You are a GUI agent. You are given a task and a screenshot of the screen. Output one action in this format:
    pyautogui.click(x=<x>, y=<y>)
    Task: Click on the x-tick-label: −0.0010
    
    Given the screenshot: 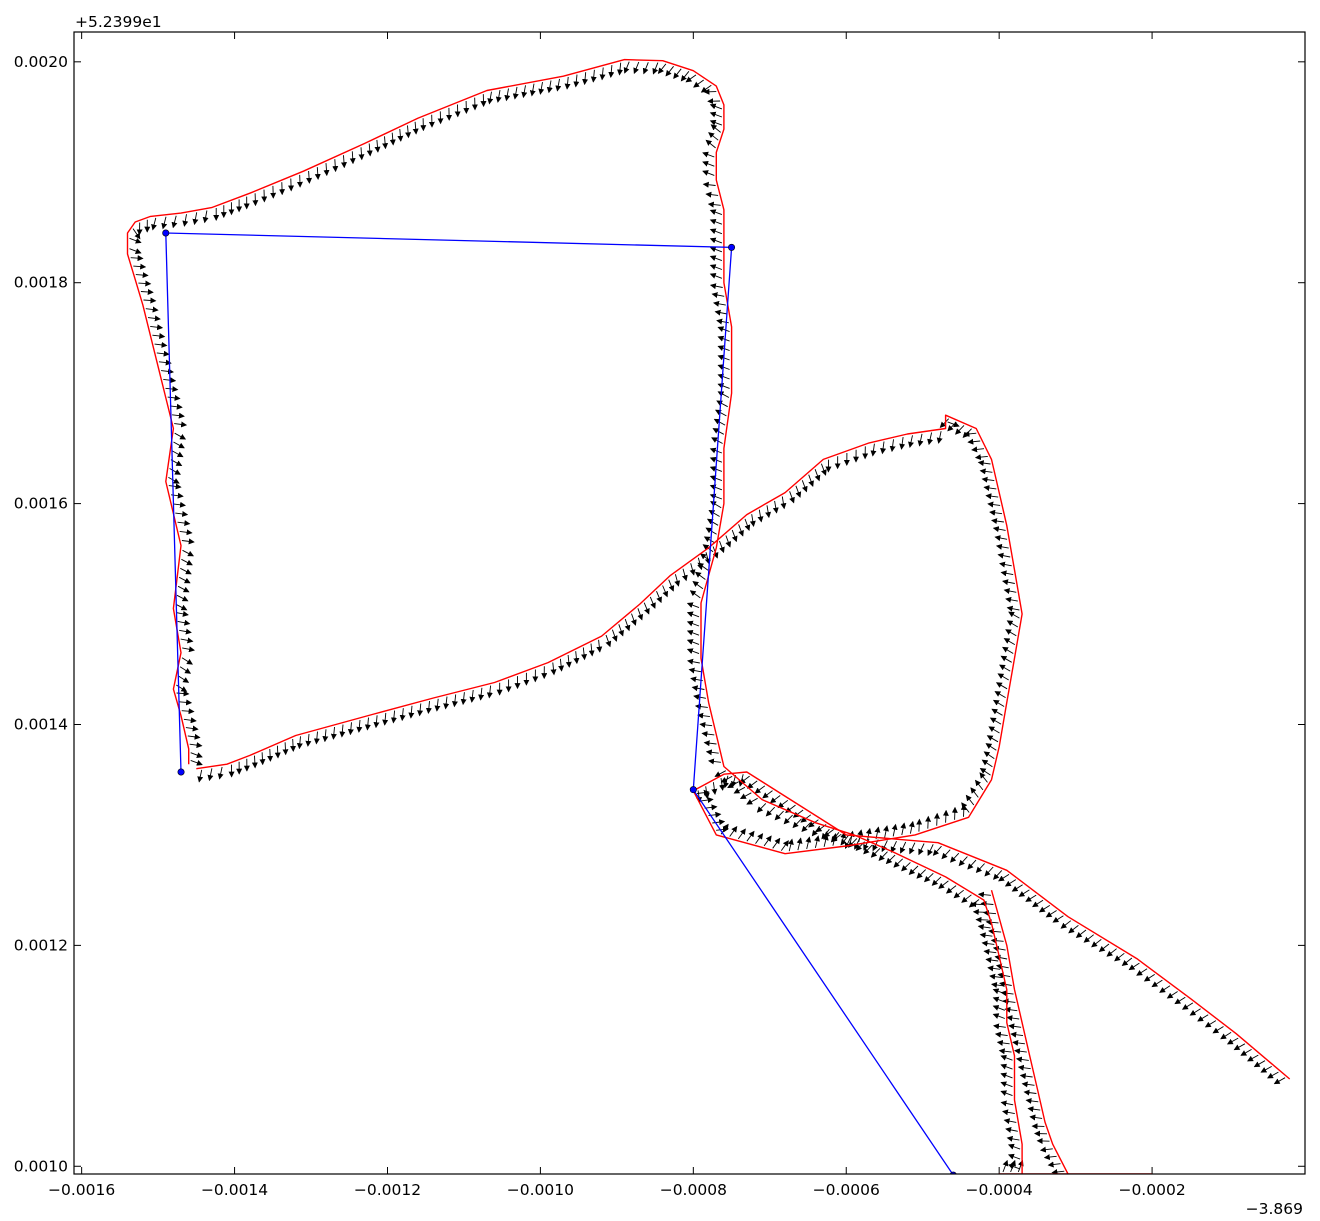 What is the action you would take?
    pyautogui.click(x=540, y=1190)
    